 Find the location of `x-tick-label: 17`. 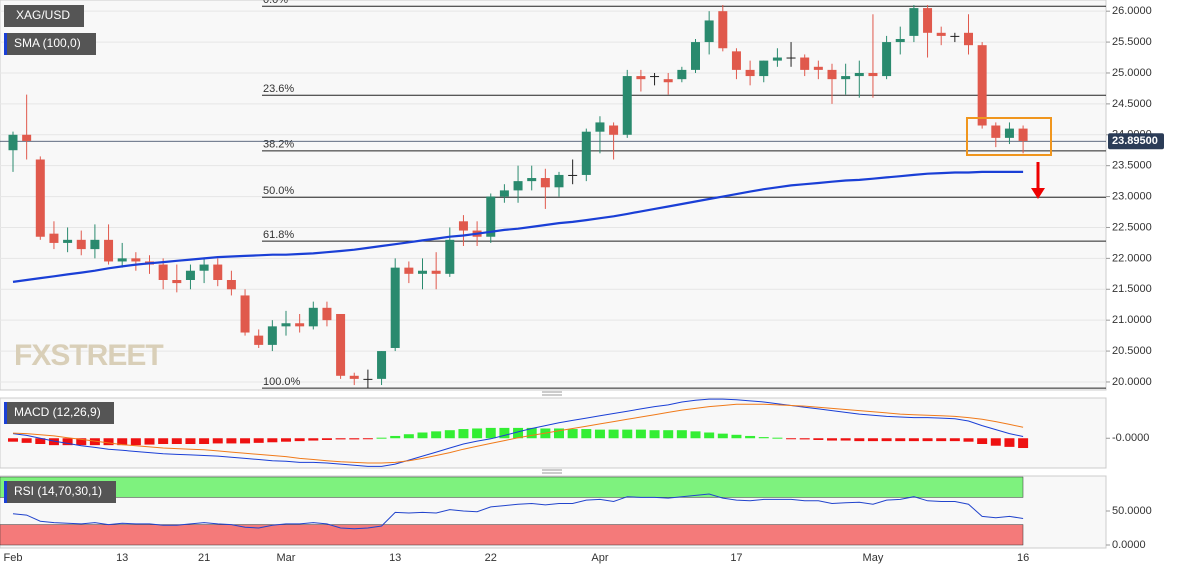

x-tick-label: 17 is located at coordinates (736, 558).